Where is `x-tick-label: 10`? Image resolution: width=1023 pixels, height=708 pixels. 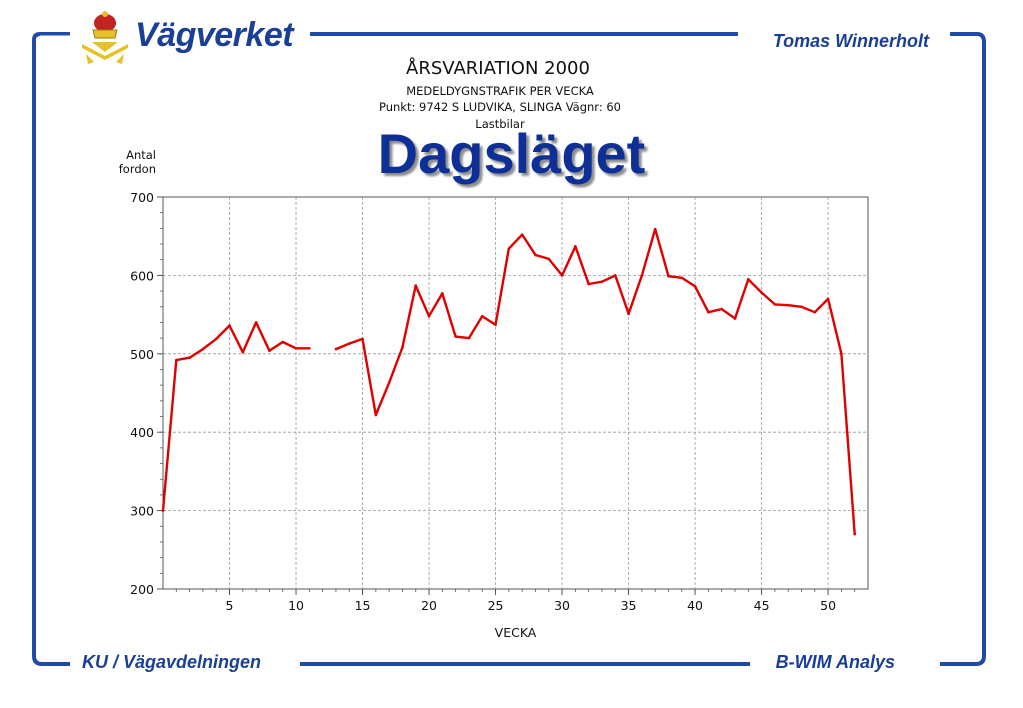
x-tick-label: 10 is located at coordinates (296, 605).